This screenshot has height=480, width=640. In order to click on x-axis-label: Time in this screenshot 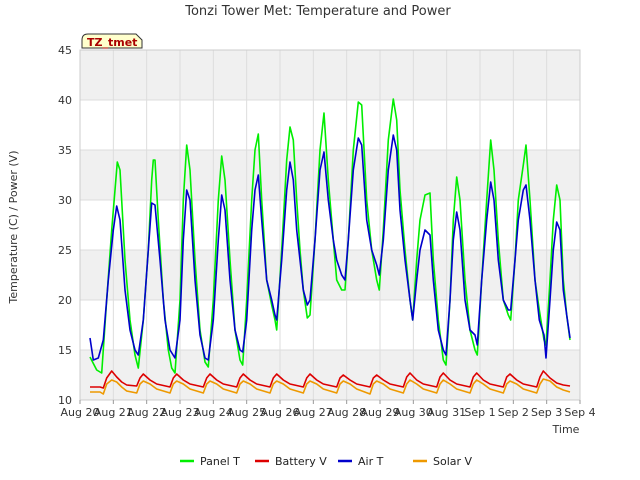, I will do `click(566, 429)`.